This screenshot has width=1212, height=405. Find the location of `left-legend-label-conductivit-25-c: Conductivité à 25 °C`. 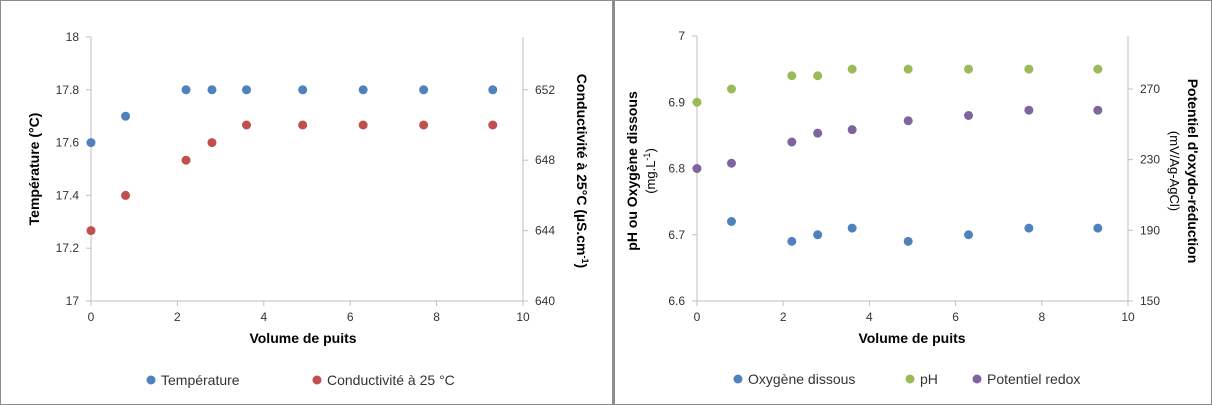

left-legend-label-conductivit-25-c: Conductivité à 25 °C is located at coordinates (391, 380).